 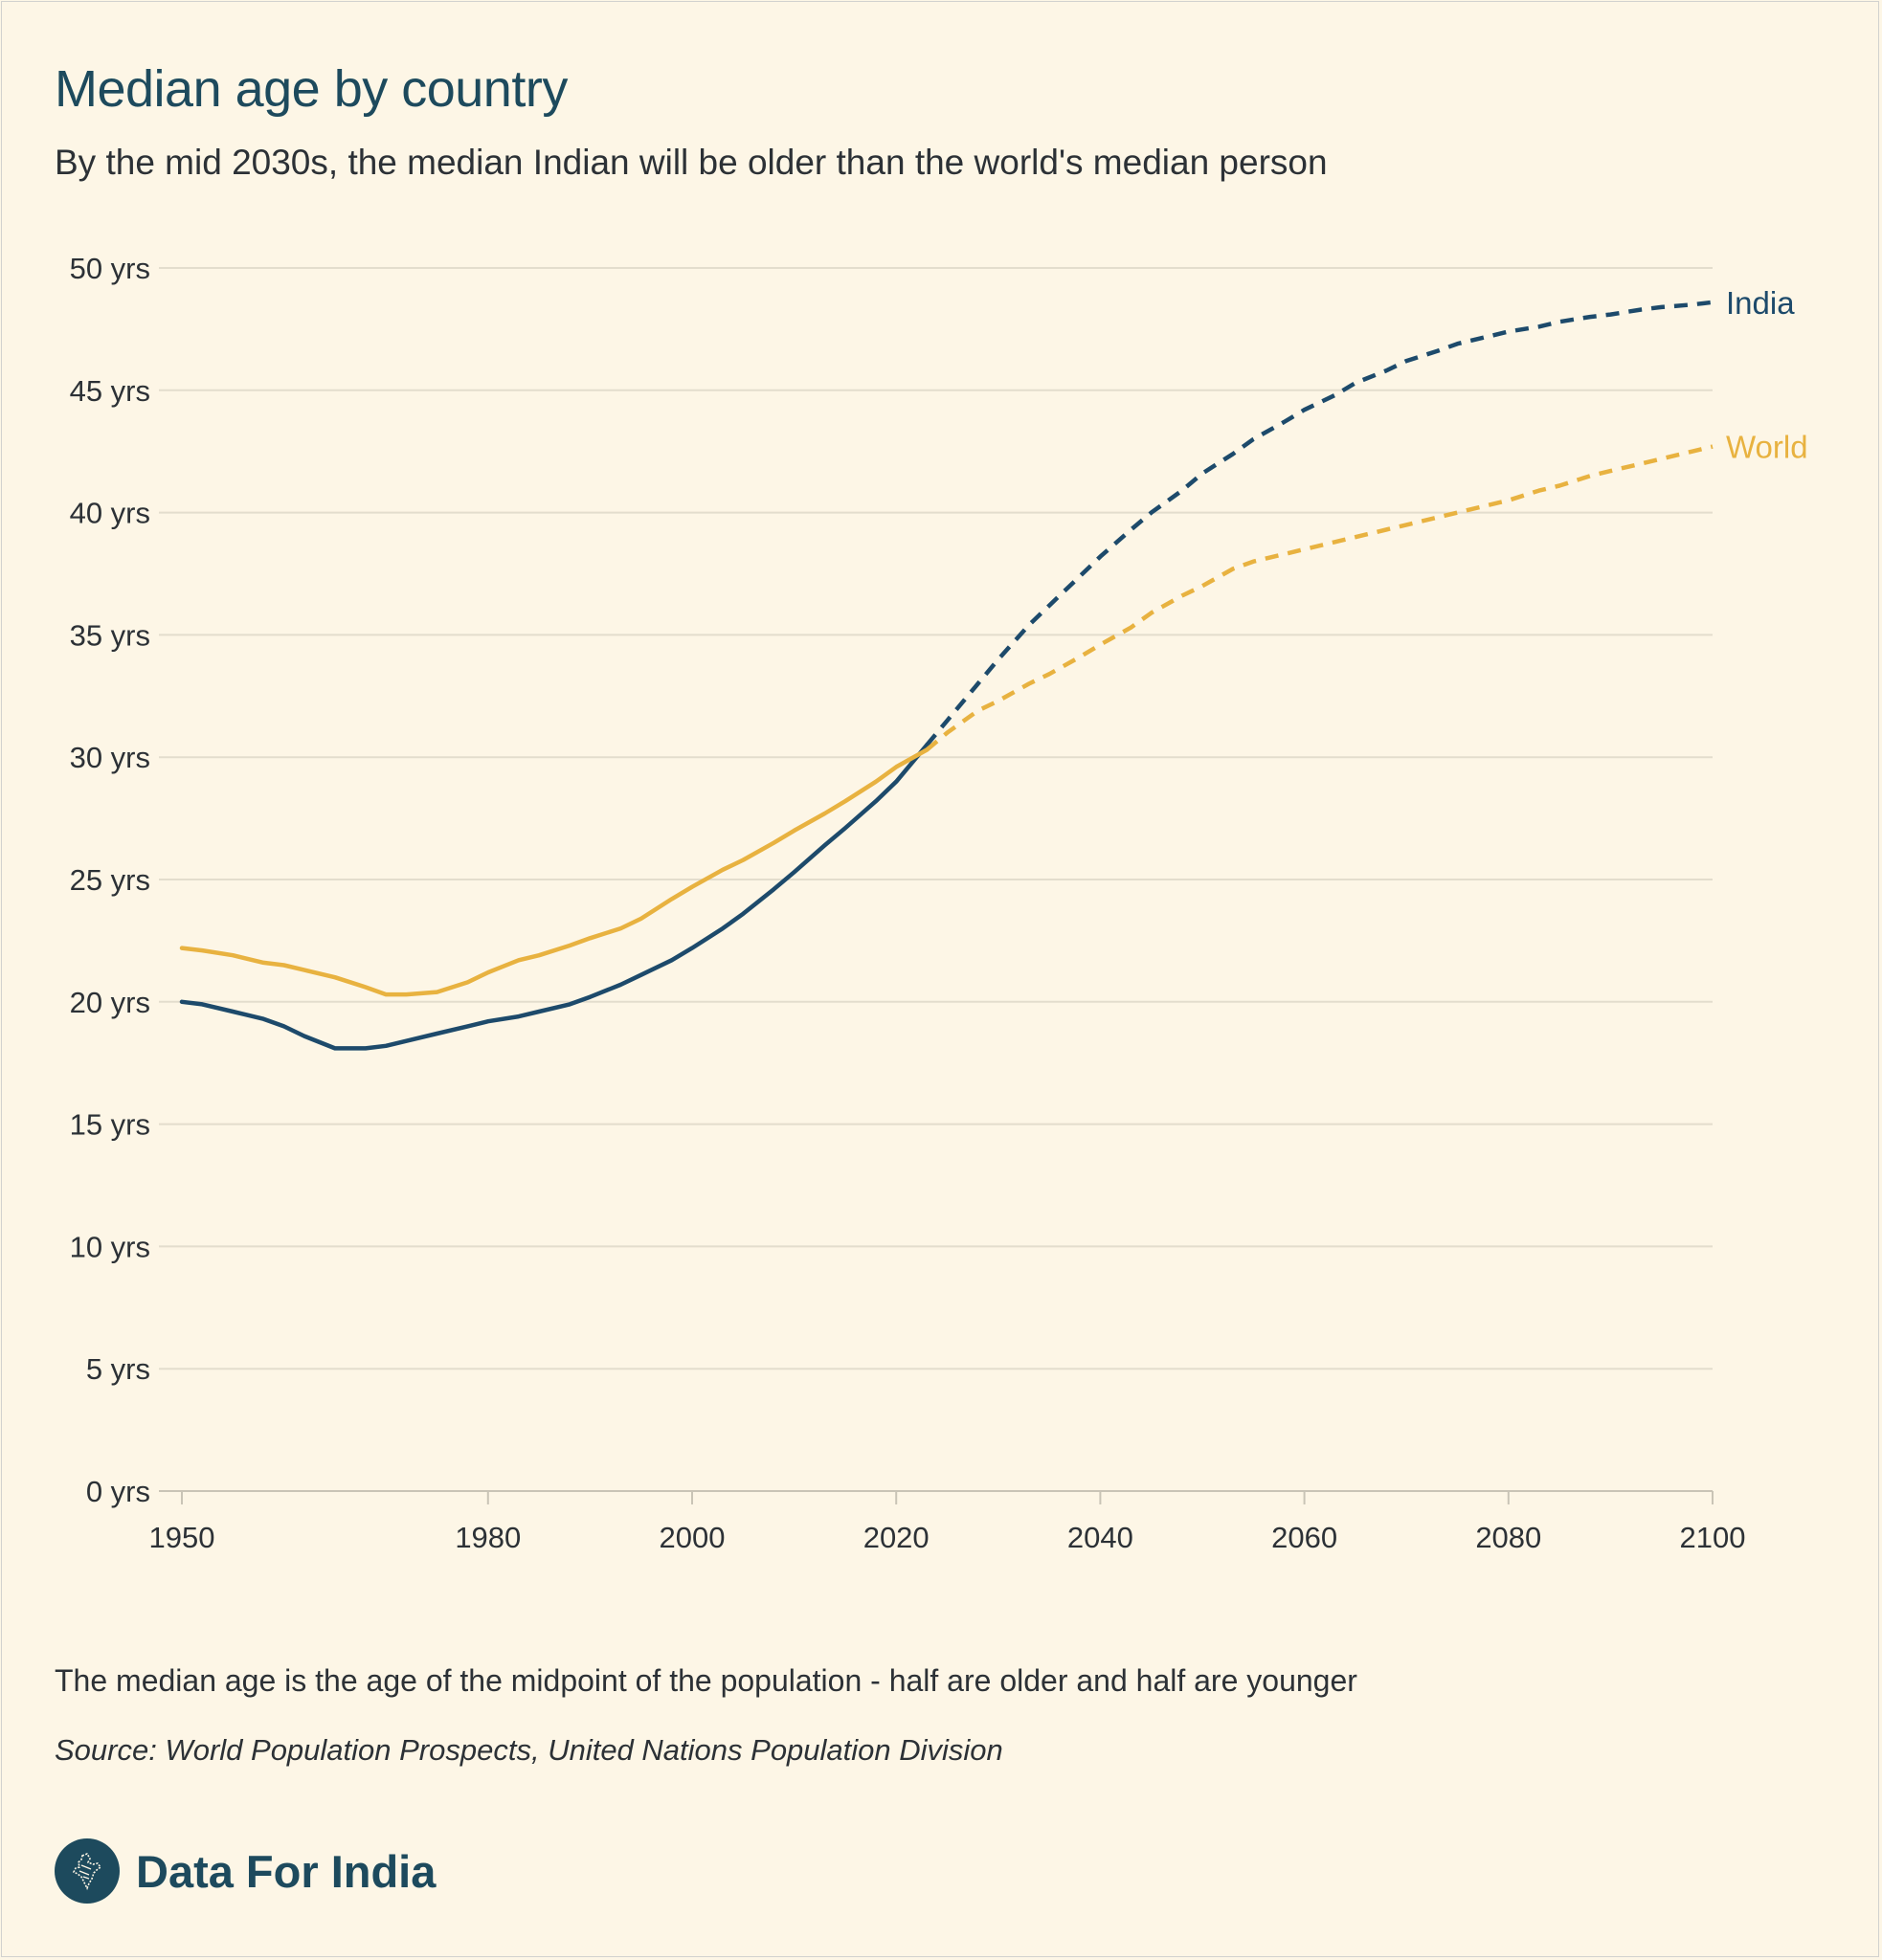 What do you see at coordinates (118, 1492) in the screenshot?
I see `y-tick-label: 0 yrs` at bounding box center [118, 1492].